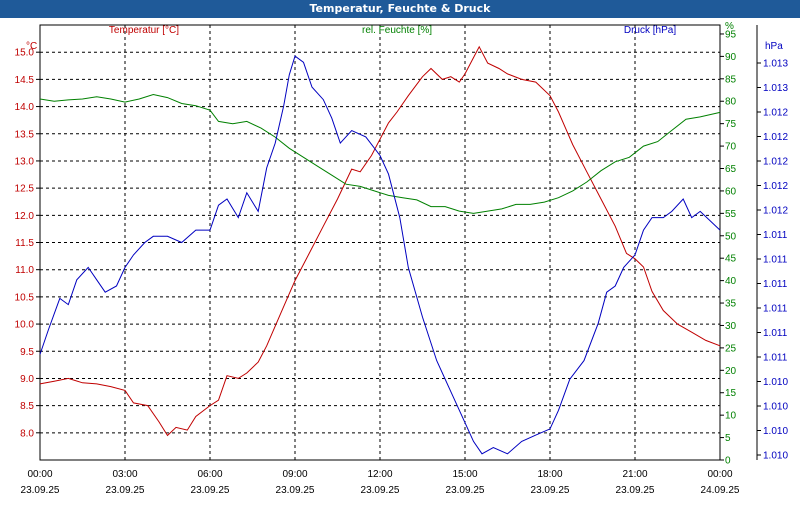 Image resolution: width=800 pixels, height=505 pixels. I want to click on hum-tick-label: 35, so click(731, 304).